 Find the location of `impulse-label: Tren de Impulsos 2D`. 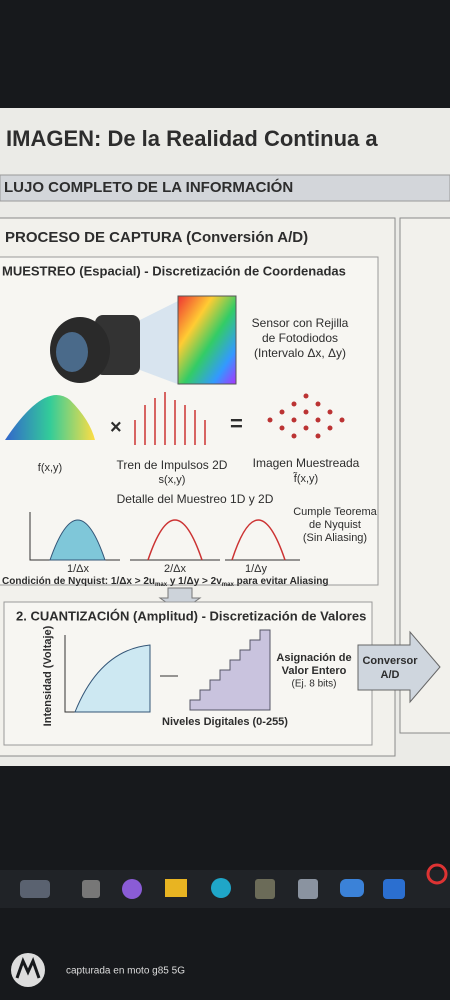

impulse-label: Tren de Impulsos 2D is located at coordinates (172, 465).